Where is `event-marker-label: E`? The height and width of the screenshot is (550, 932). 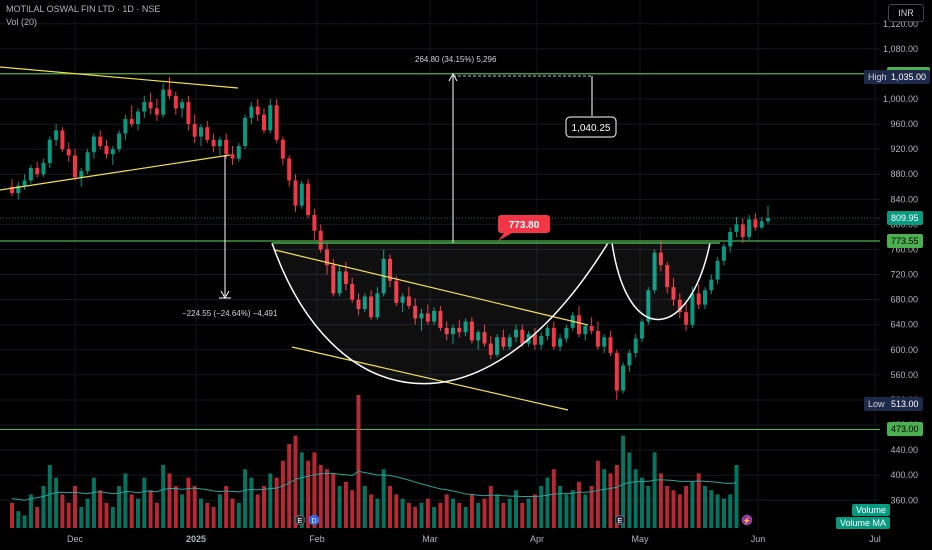 event-marker-label: E is located at coordinates (620, 521).